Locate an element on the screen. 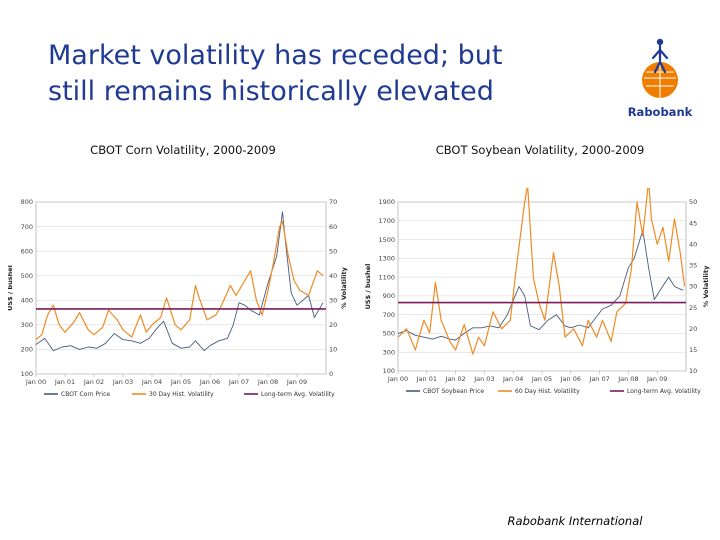  corn-y-tick-label: 700 is located at coordinates (27, 227).